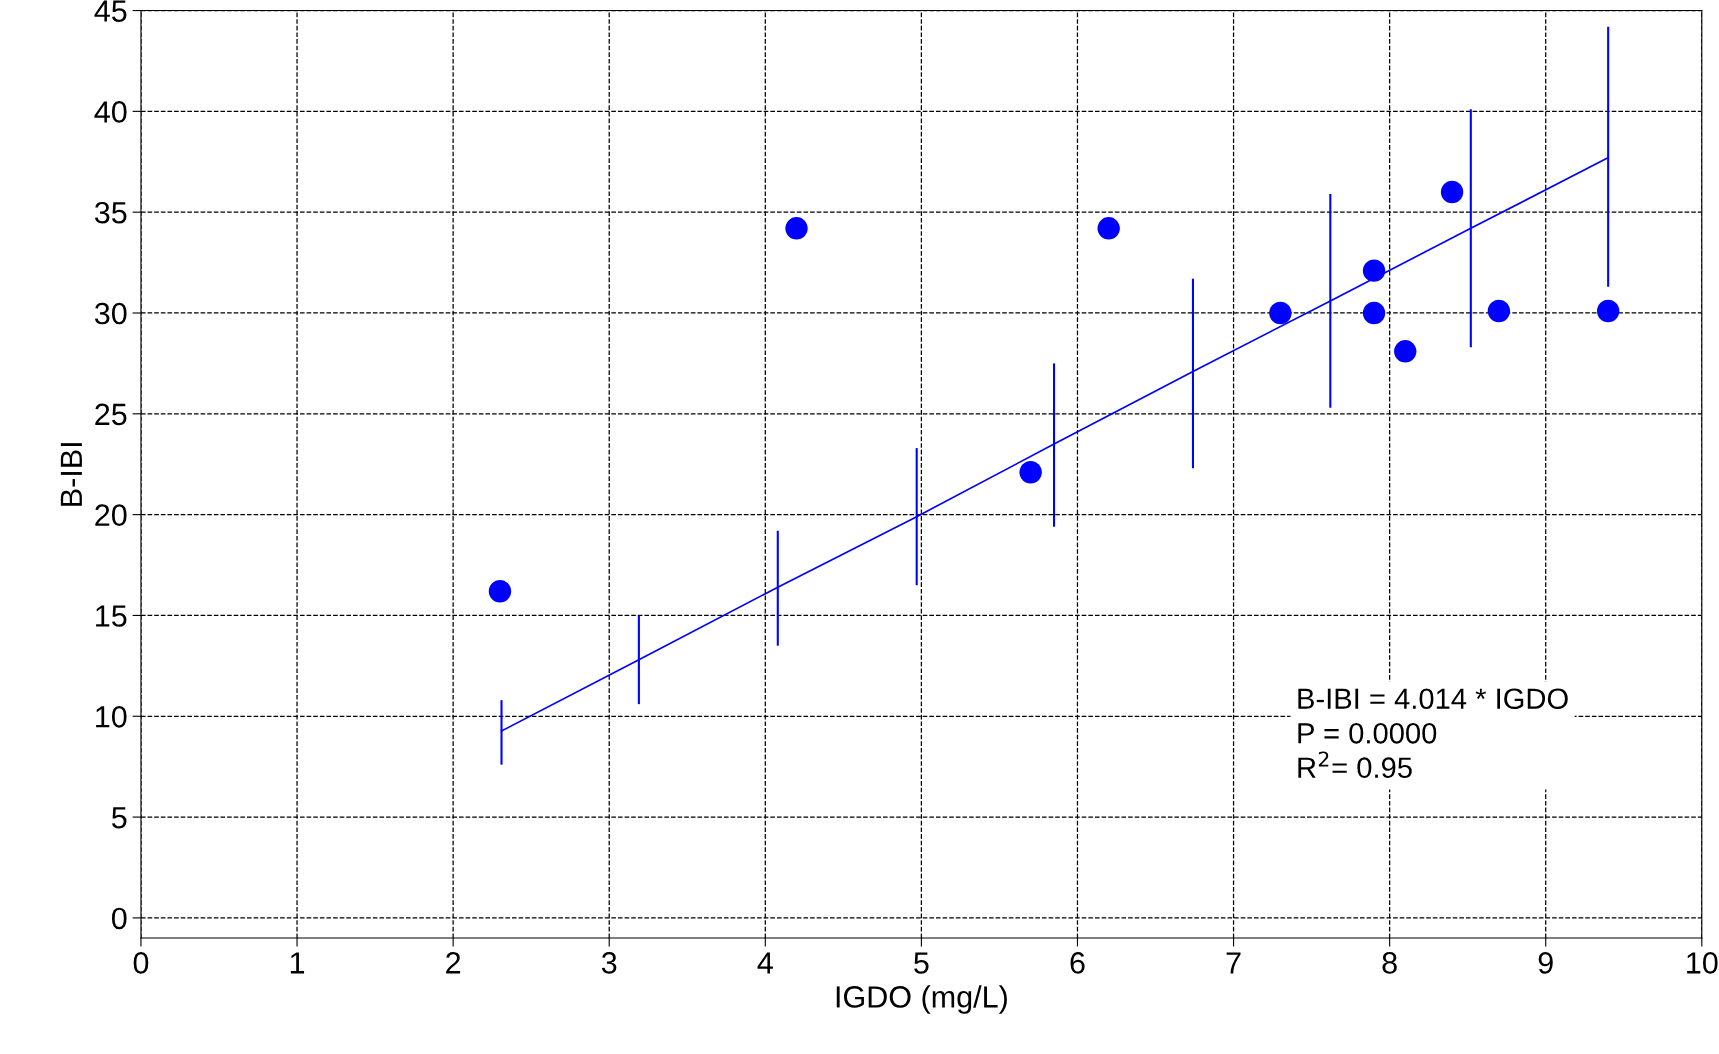  Describe the element at coordinates (110, 112) in the screenshot. I see `y-tick-label: 40` at that location.